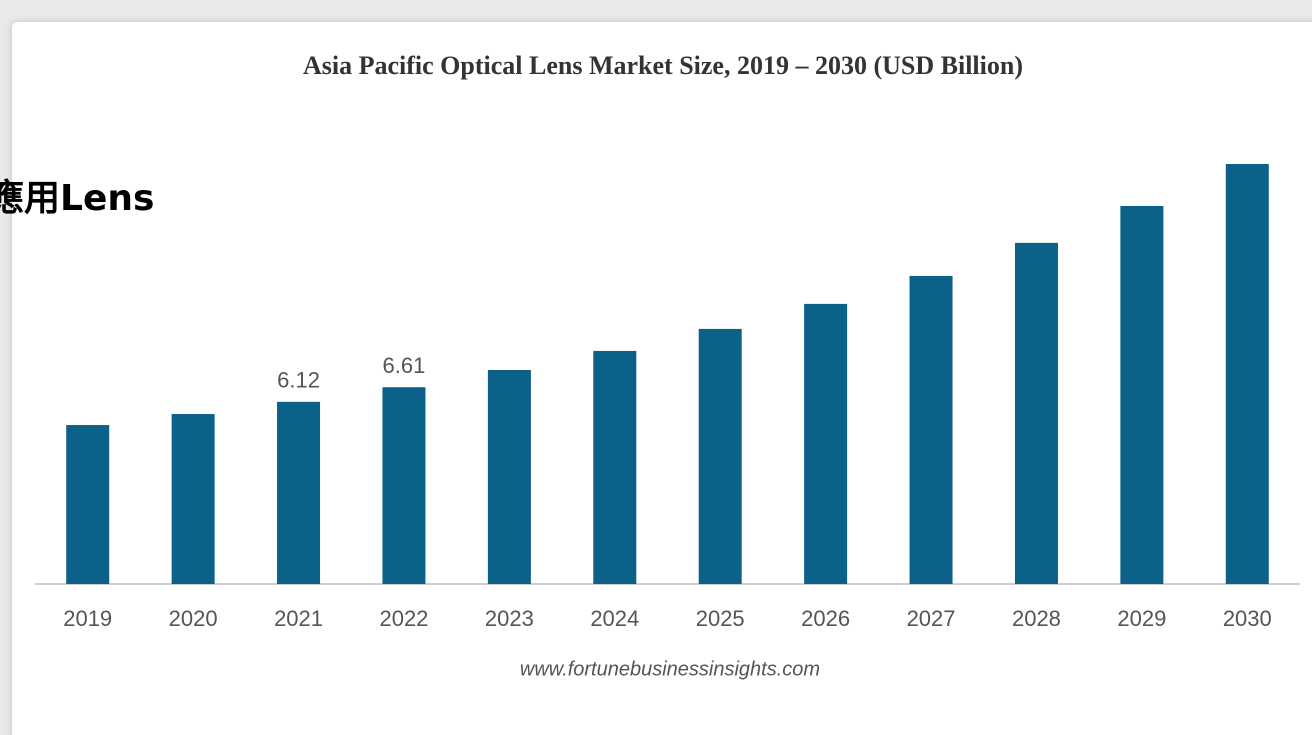 This screenshot has height=735, width=1312. I want to click on x-tick-label: 2027, so click(931, 618).